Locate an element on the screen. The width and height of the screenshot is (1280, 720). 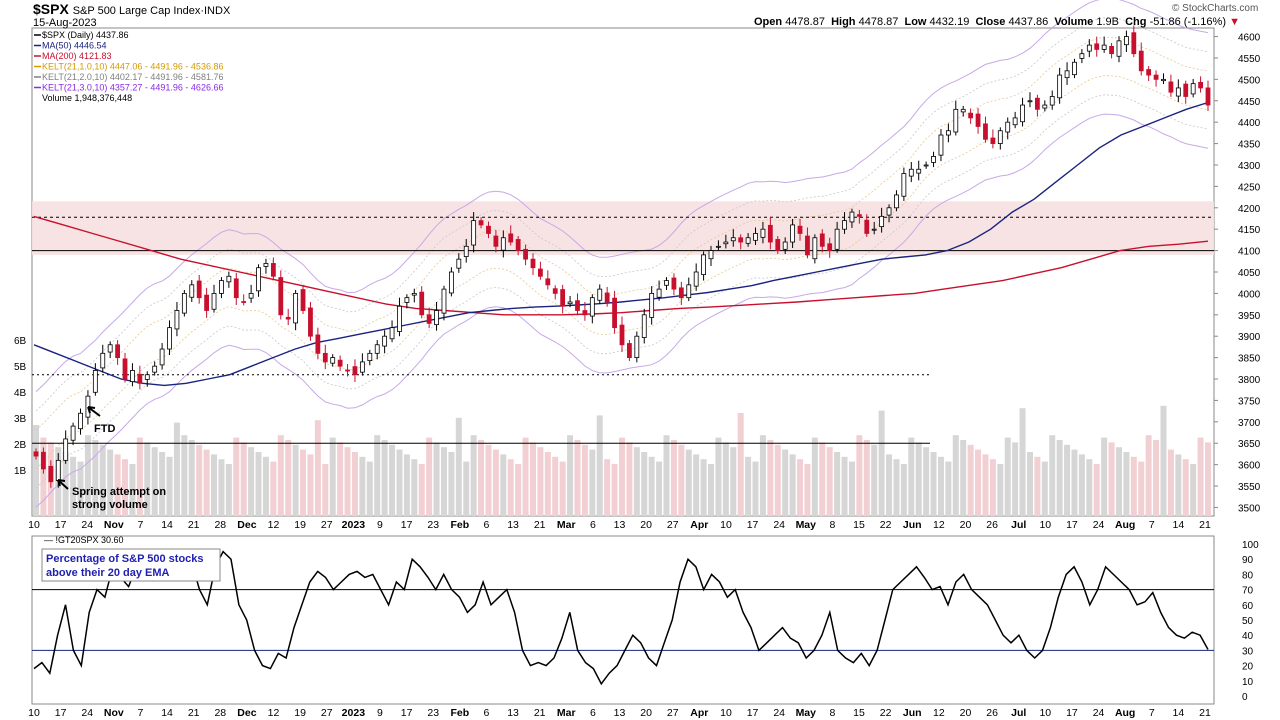
ftd-annotation: FTD is located at coordinates (104, 429).